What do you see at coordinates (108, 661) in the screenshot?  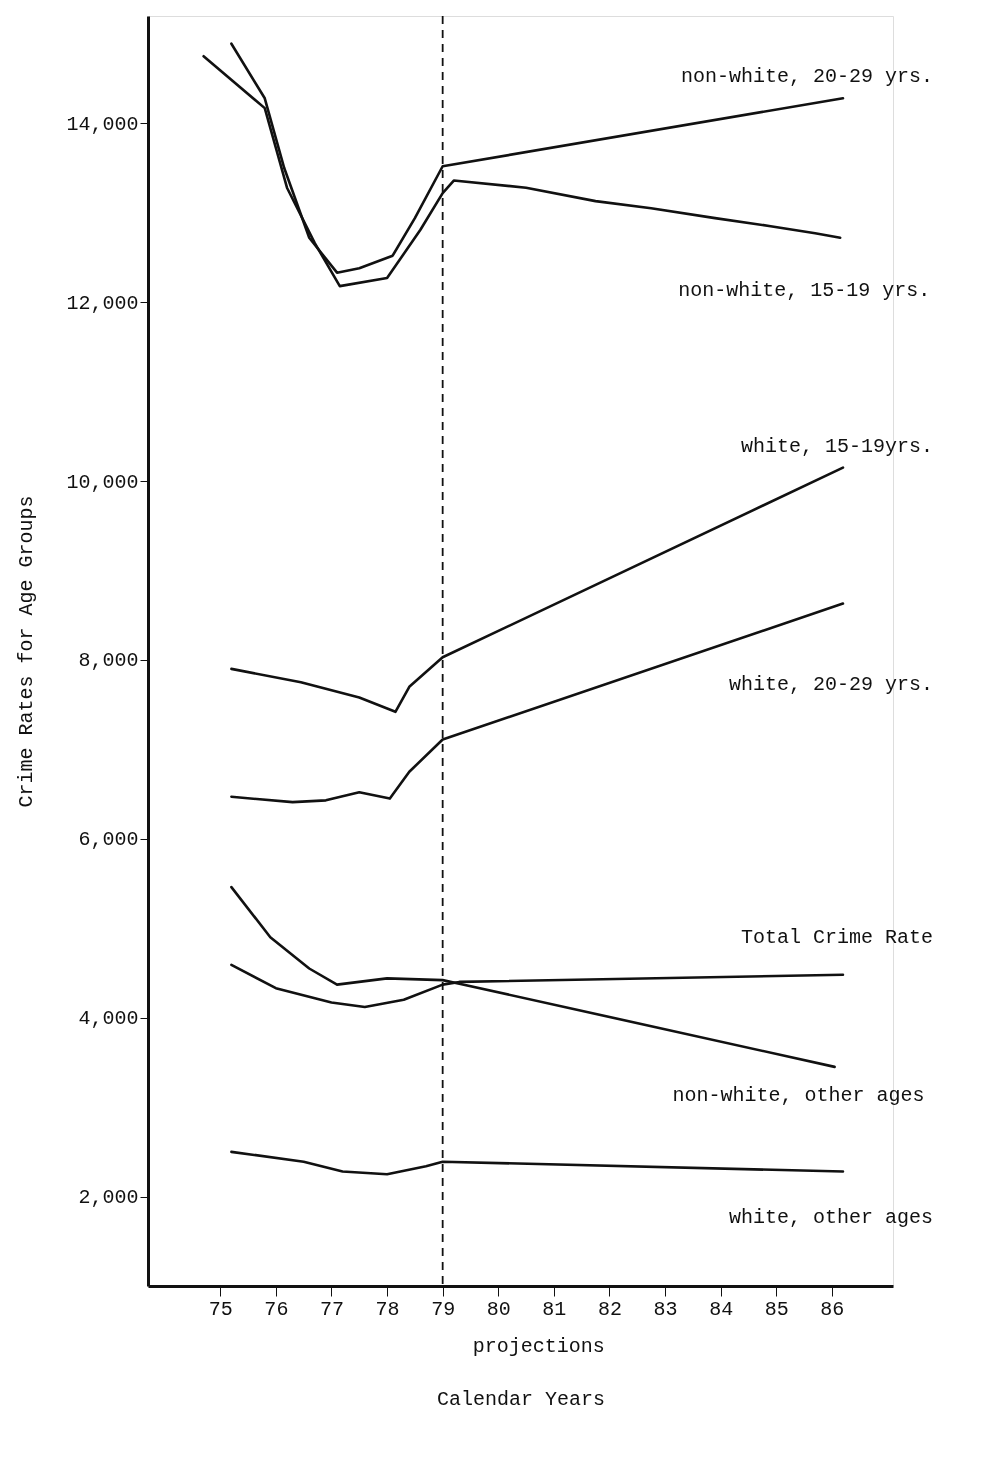 I see `y-tick-label: 8,000` at bounding box center [108, 661].